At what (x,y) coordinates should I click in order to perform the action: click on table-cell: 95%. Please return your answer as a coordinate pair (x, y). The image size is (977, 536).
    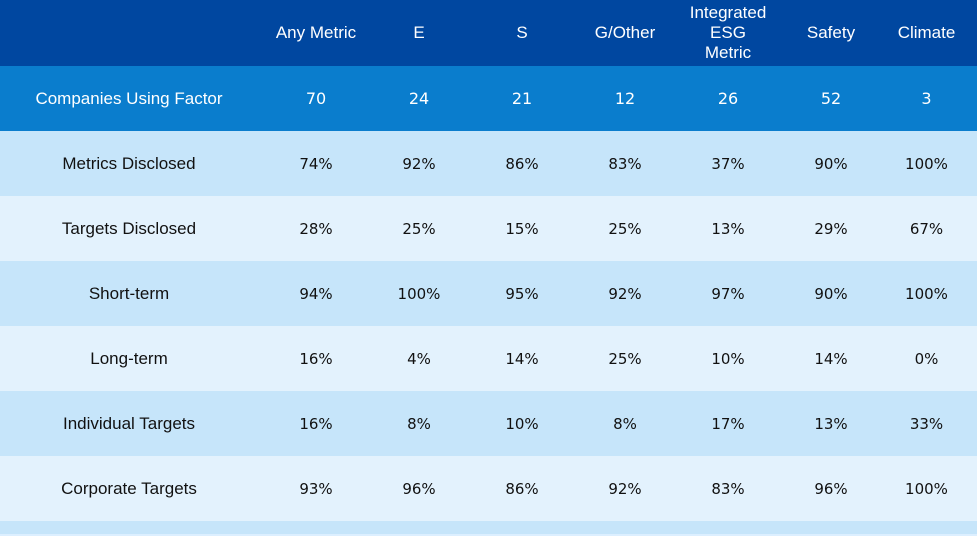
    Looking at the image, I should click on (522, 293).